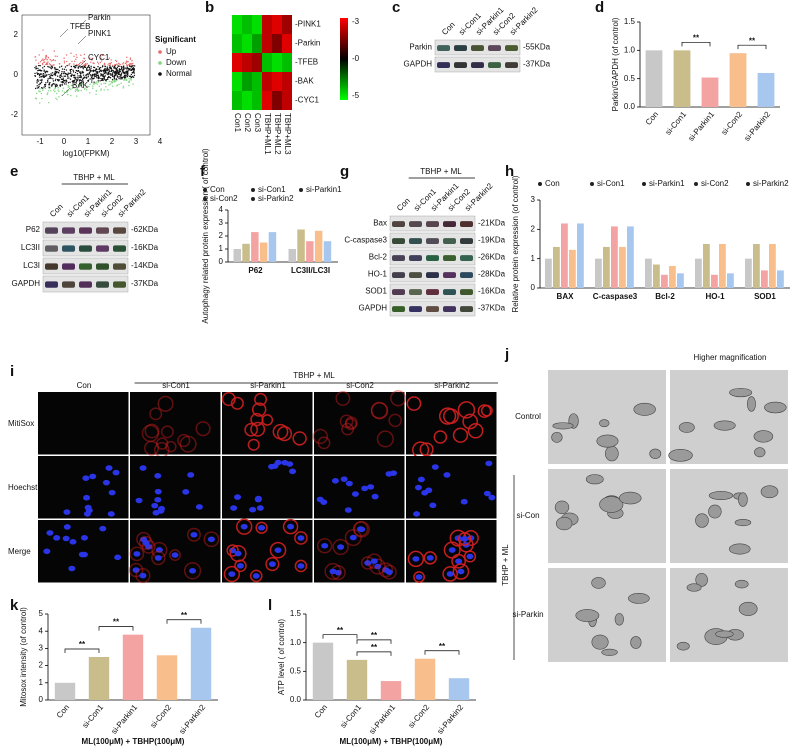 The image size is (798, 747). I want to click on x-tick-label: Con, so click(652, 118).